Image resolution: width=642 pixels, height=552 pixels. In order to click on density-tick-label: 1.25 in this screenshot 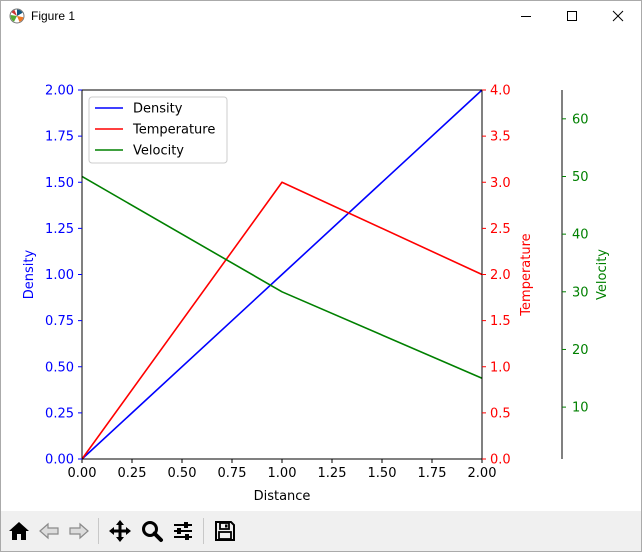, I will do `click(59, 229)`.